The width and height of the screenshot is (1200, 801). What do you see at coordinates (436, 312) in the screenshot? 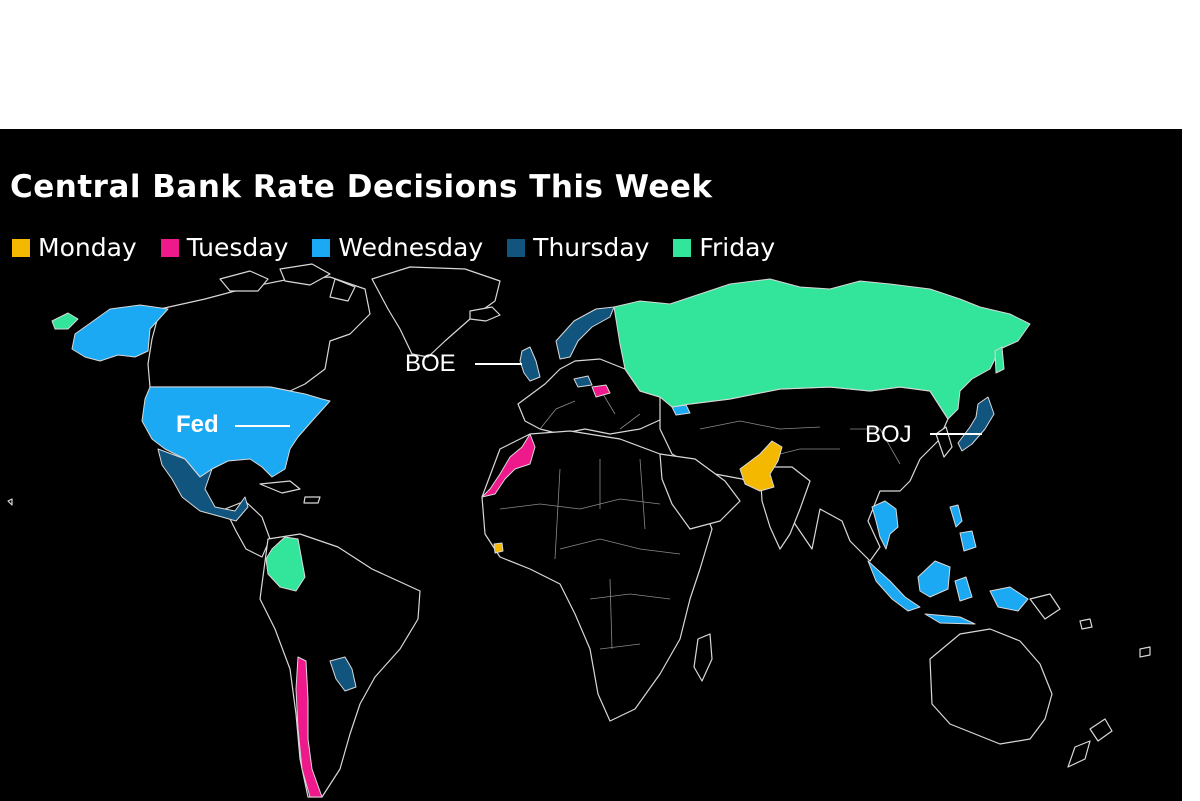
I see `land-greenland` at bounding box center [436, 312].